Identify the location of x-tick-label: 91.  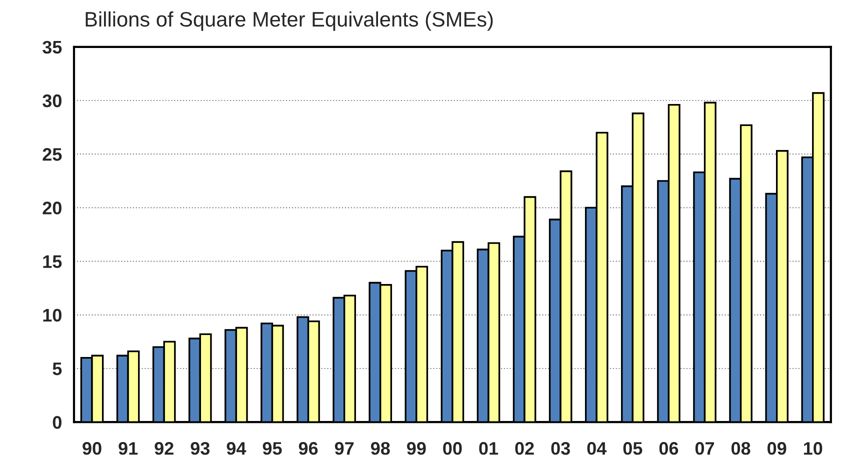
(128, 448).